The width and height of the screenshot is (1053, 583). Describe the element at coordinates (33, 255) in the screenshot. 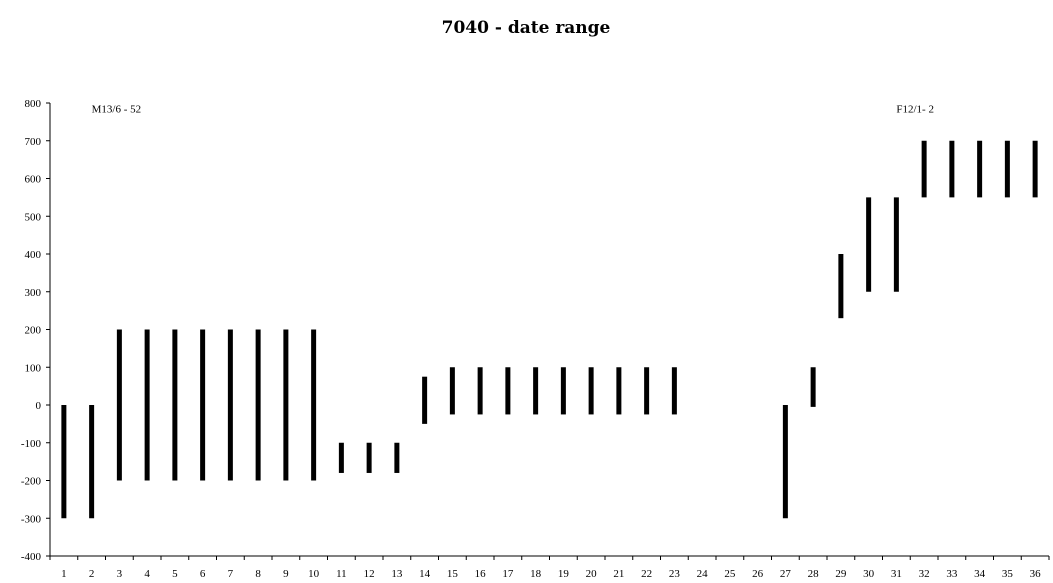

I see `y-tick-label: 400` at that location.